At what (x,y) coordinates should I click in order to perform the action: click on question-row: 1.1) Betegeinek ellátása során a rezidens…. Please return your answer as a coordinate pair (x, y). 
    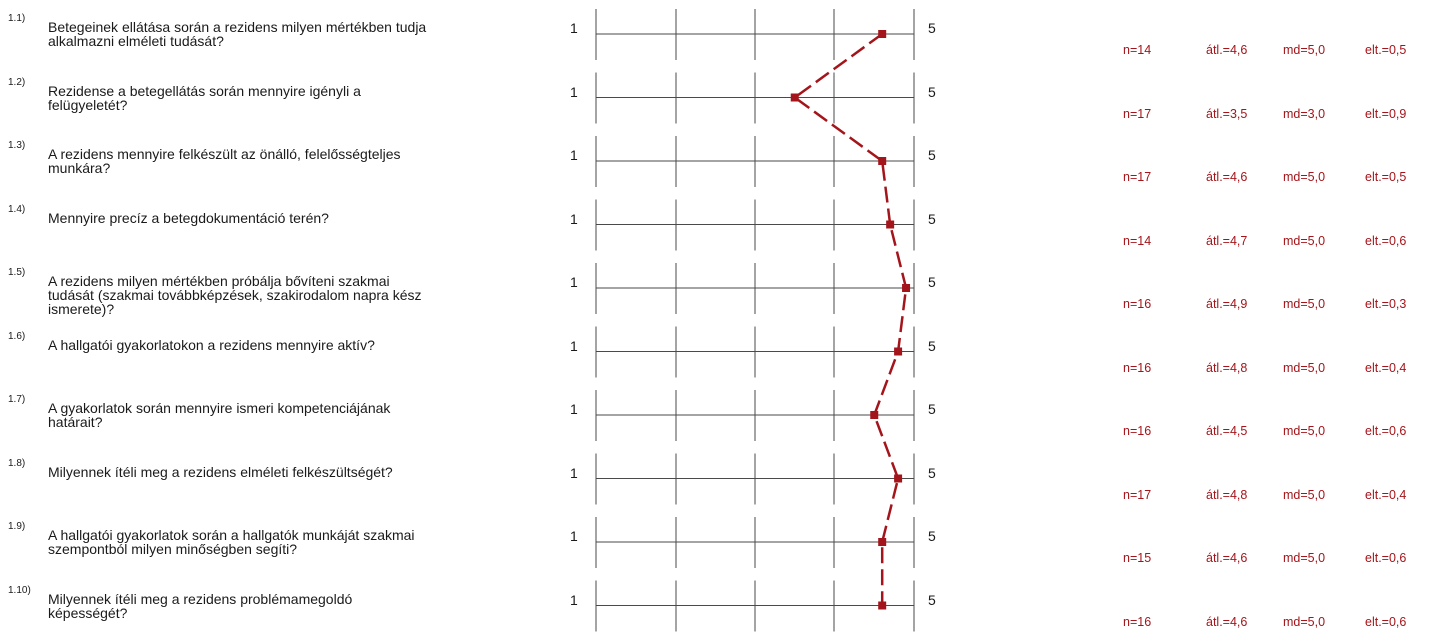
    Looking at the image, I should click on (719, 39).